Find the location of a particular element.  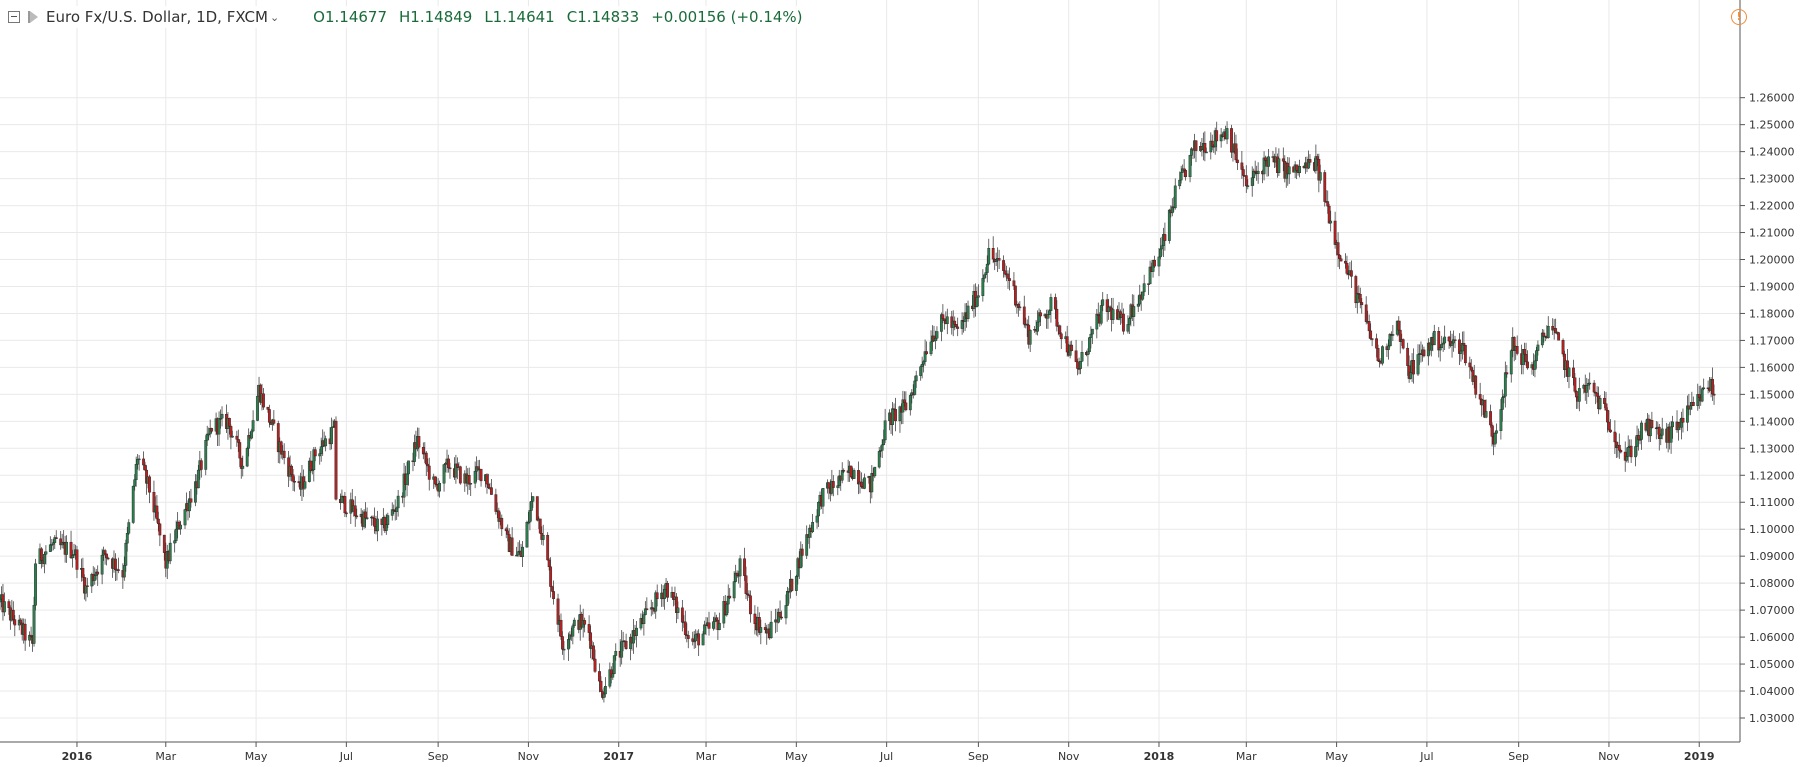

symbol-title: Euro Fx/U.S. Dollar, 1D, FXCM is located at coordinates (157, 17).